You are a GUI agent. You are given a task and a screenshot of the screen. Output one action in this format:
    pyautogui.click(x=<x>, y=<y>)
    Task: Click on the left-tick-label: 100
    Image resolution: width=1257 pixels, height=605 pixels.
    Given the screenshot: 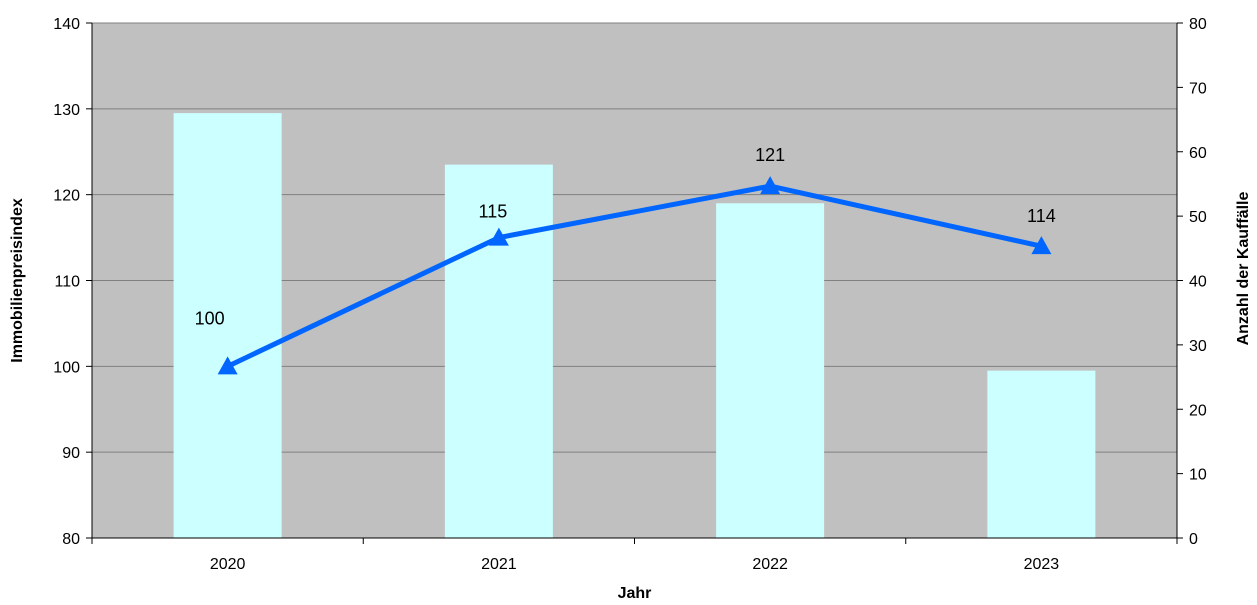 What is the action you would take?
    pyautogui.click(x=66, y=367)
    